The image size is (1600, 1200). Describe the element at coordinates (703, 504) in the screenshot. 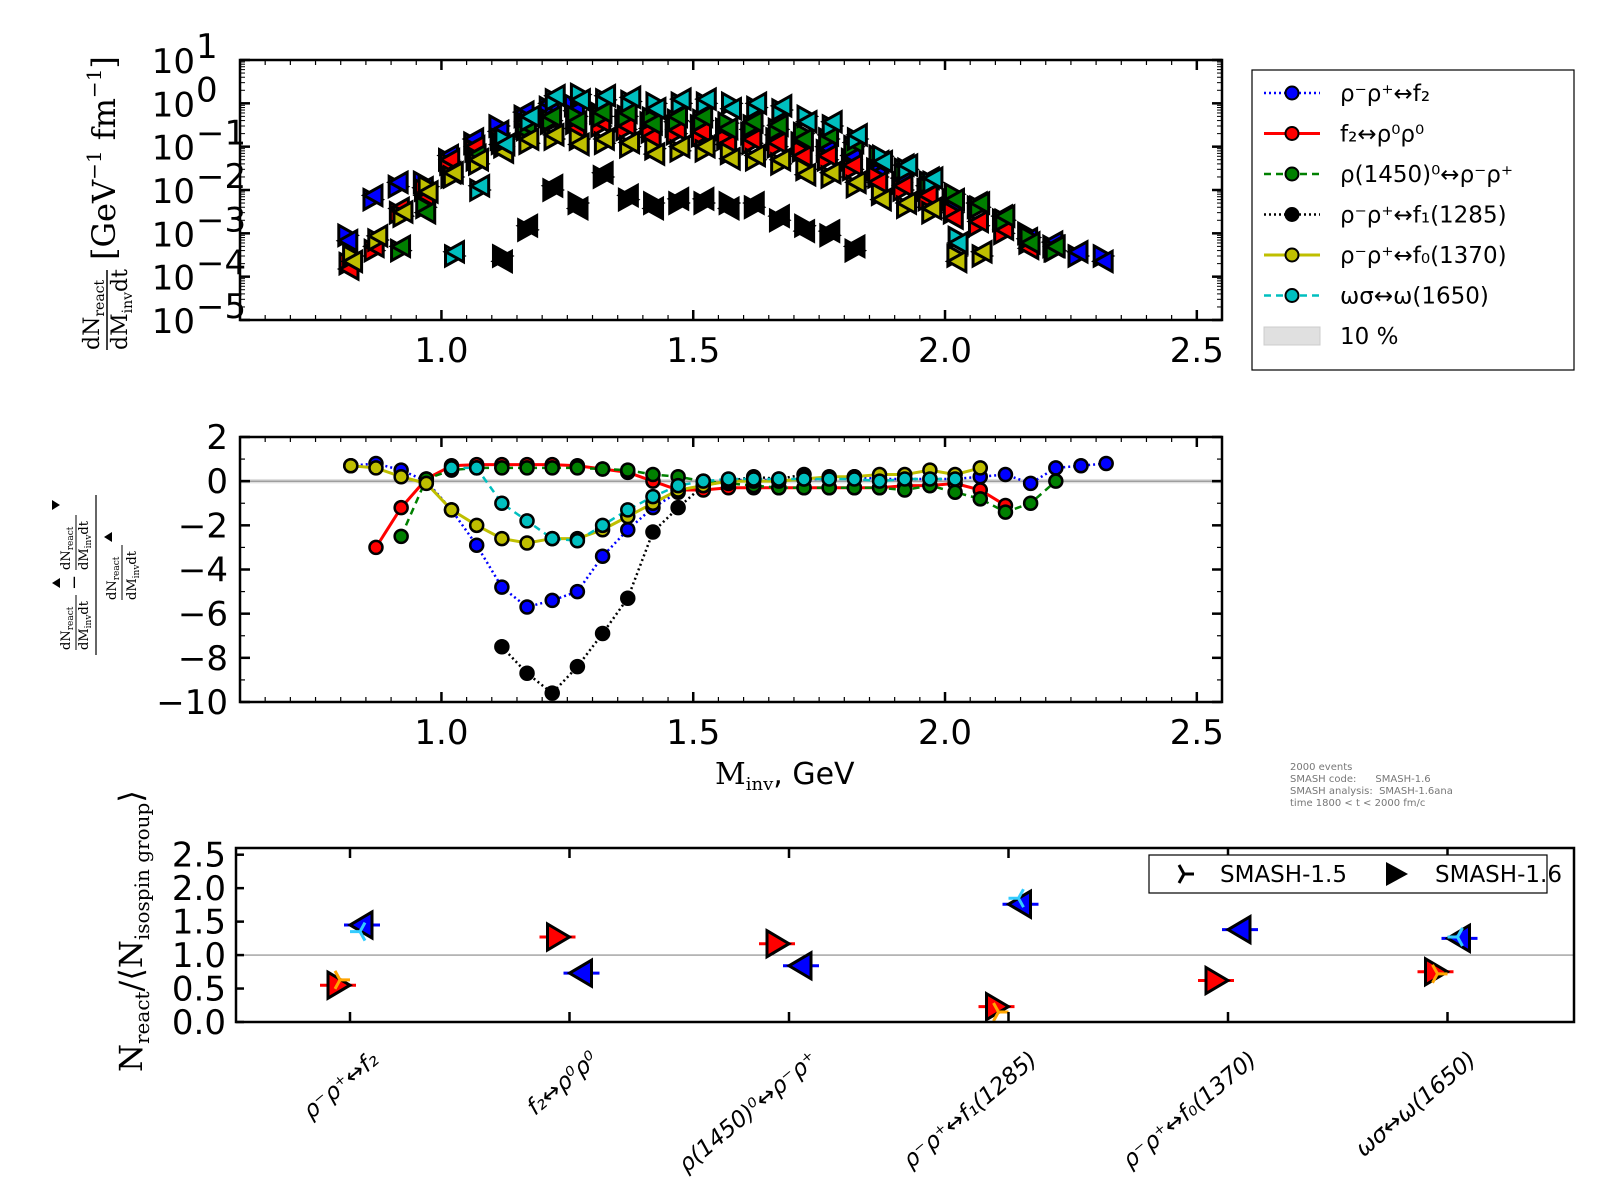

I see `series-line` at that location.